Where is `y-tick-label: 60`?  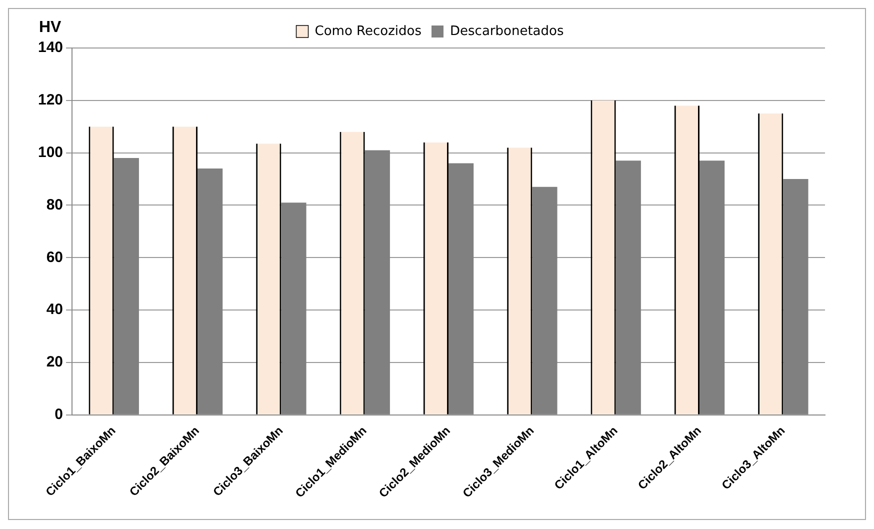 y-tick-label: 60 is located at coordinates (55, 257).